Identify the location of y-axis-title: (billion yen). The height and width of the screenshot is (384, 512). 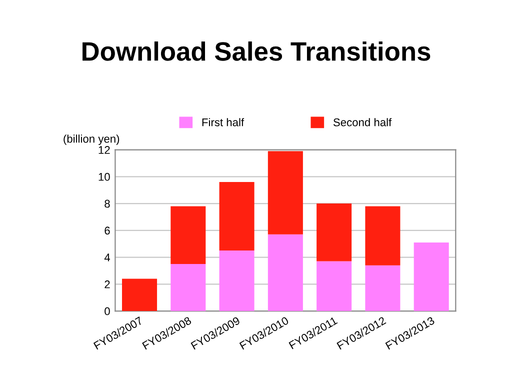
(92, 139).